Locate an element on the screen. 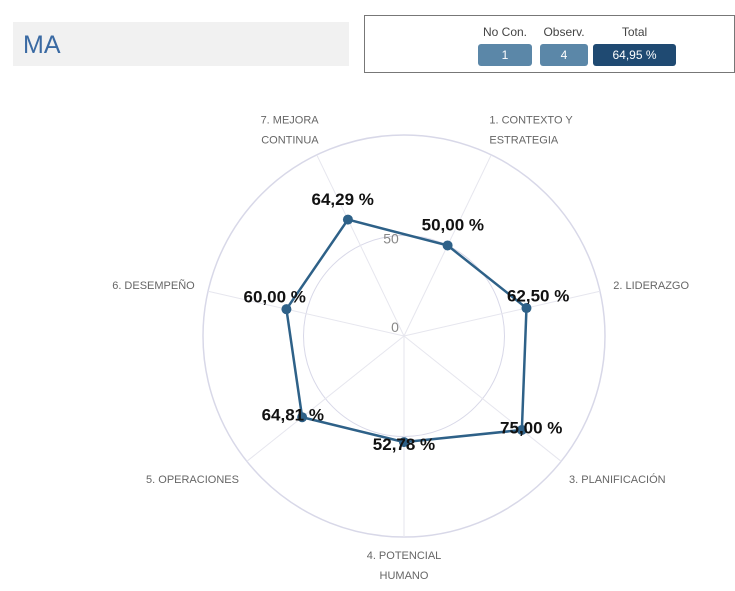 This screenshot has height=591, width=735. page-title: MA is located at coordinates (42, 45).